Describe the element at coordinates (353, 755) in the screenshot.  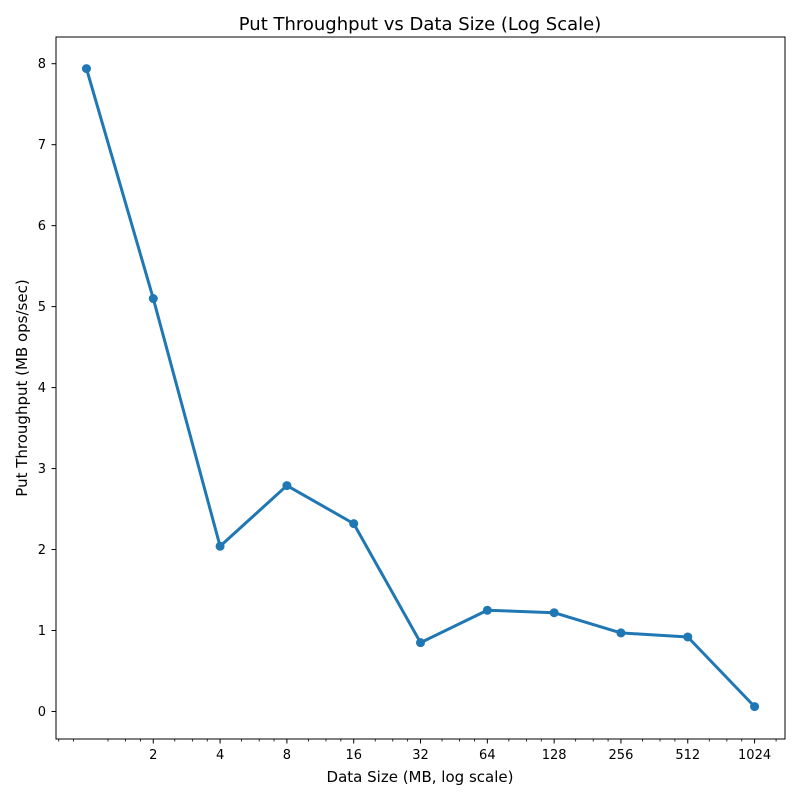
I see `x-tick-label: 16` at that location.